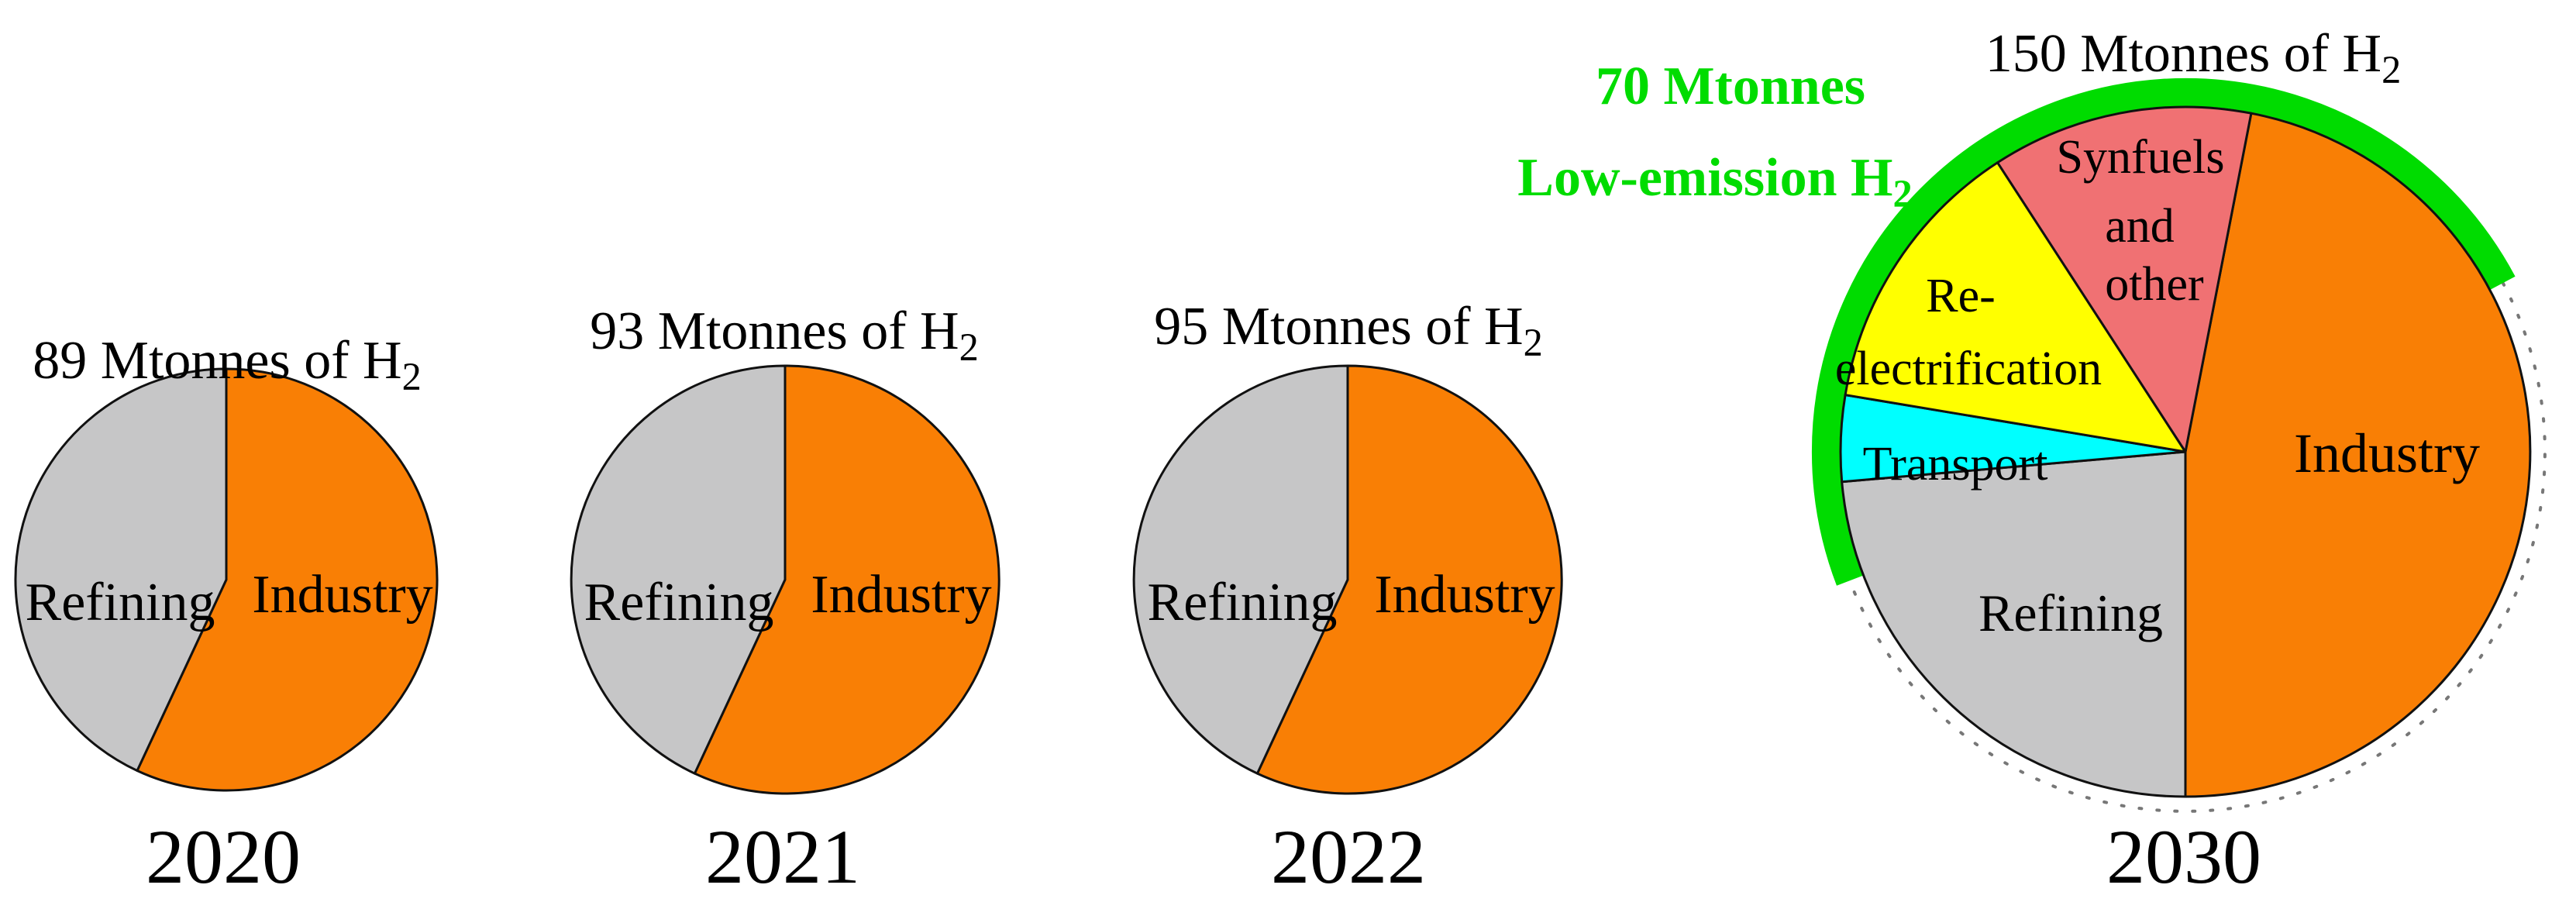  What do you see at coordinates (2070, 613) in the screenshot?
I see `pie-2030-label-refining: Refining` at bounding box center [2070, 613].